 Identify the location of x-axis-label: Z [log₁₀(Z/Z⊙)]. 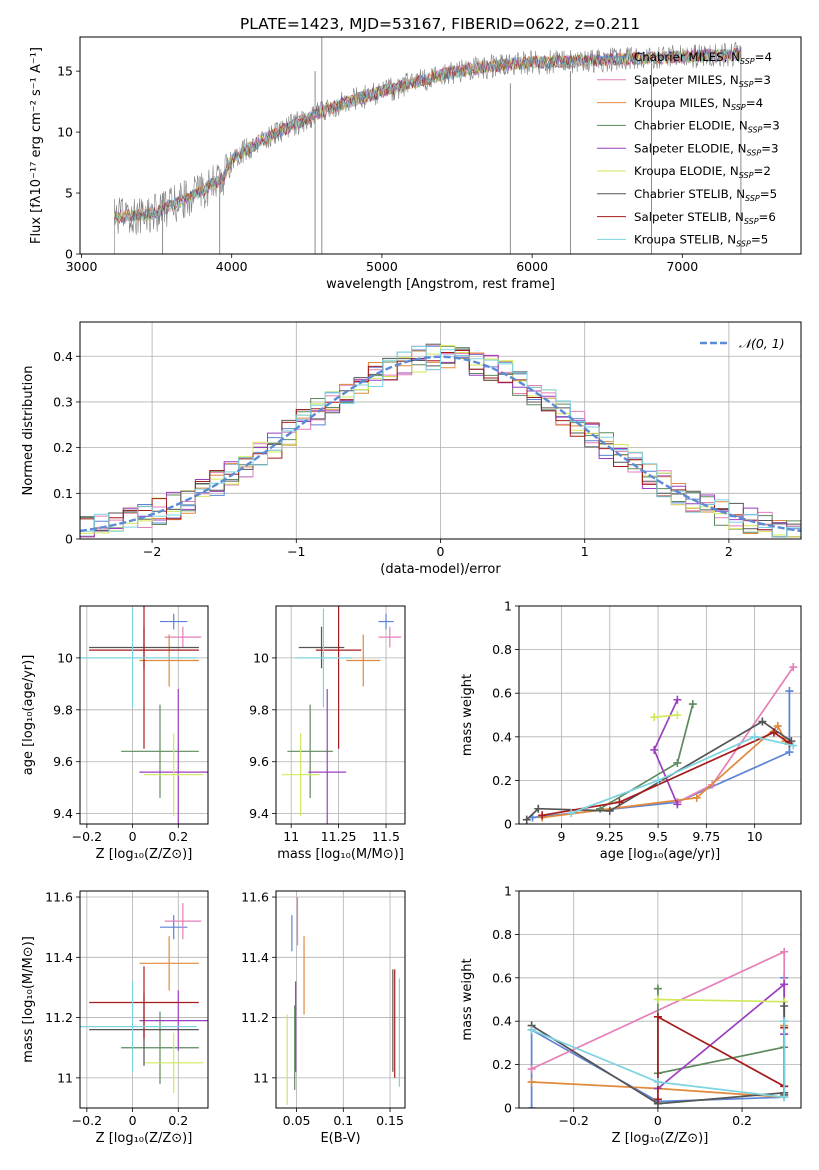
(144, 1138).